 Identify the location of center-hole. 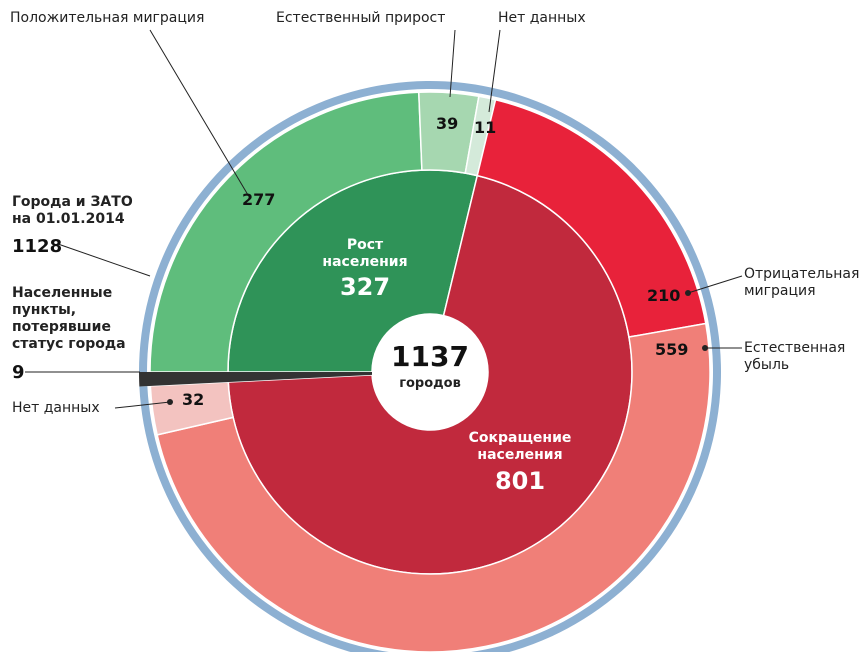
(430, 372).